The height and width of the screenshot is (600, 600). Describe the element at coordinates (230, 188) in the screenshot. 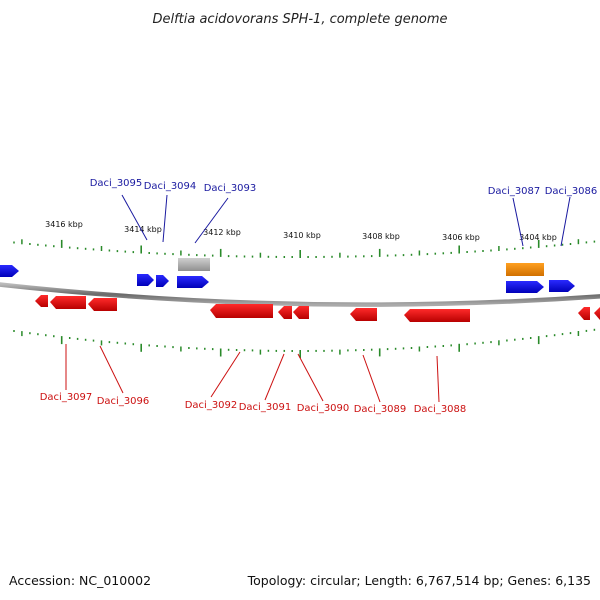

I see `gene-label: Daci_3093` at that location.